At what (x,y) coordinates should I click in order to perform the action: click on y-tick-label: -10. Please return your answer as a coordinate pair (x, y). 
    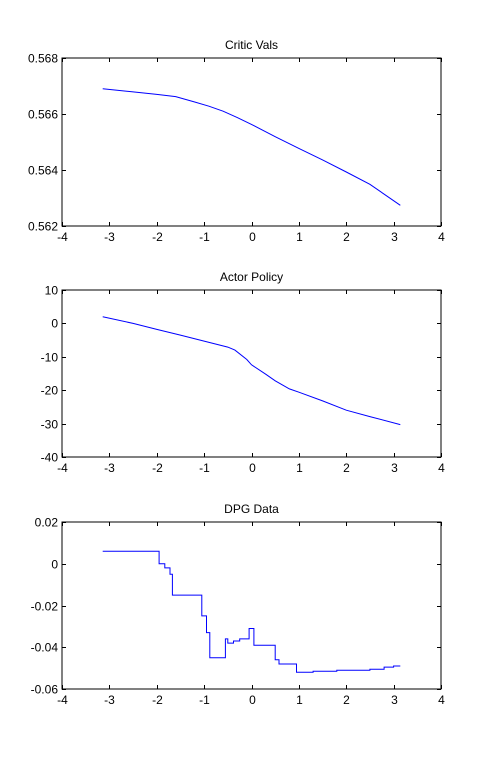
    Looking at the image, I should click on (50, 358).